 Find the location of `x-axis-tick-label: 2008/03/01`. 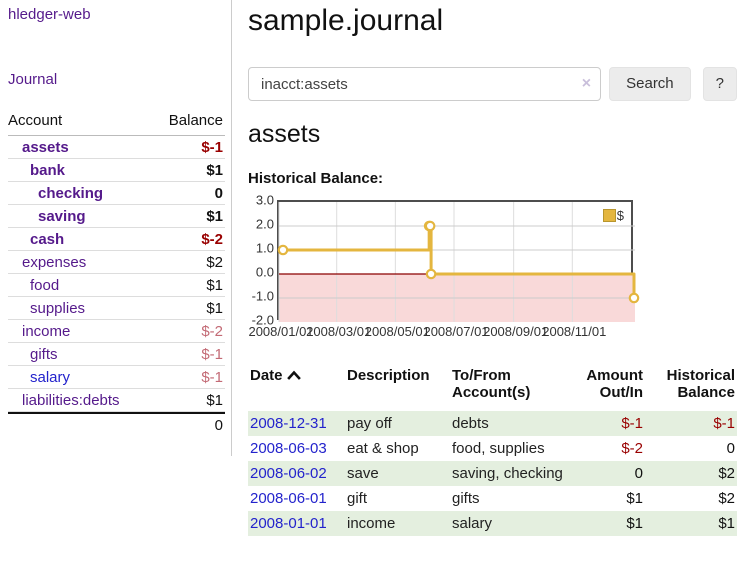

x-axis-tick-label: 2008/03/01 is located at coordinates (339, 331).